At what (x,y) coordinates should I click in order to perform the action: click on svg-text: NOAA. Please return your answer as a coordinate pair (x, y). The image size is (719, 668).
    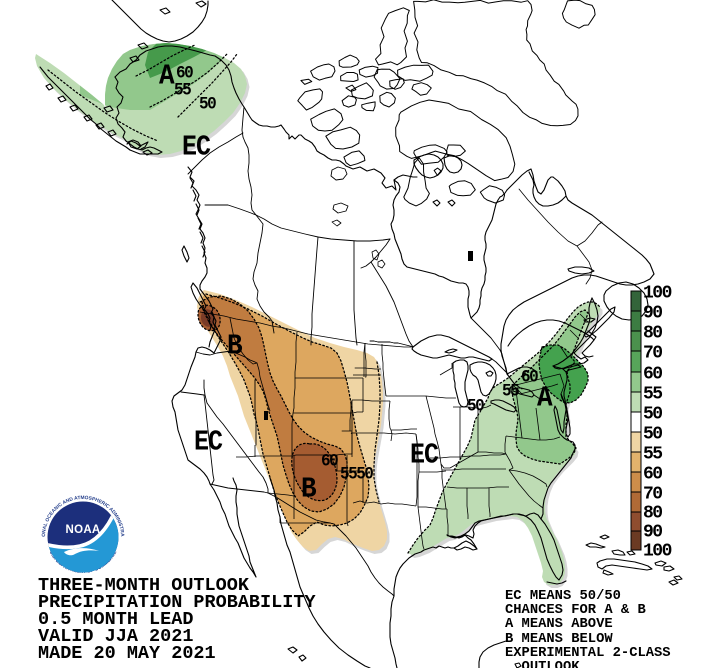
    Looking at the image, I should click on (82, 530).